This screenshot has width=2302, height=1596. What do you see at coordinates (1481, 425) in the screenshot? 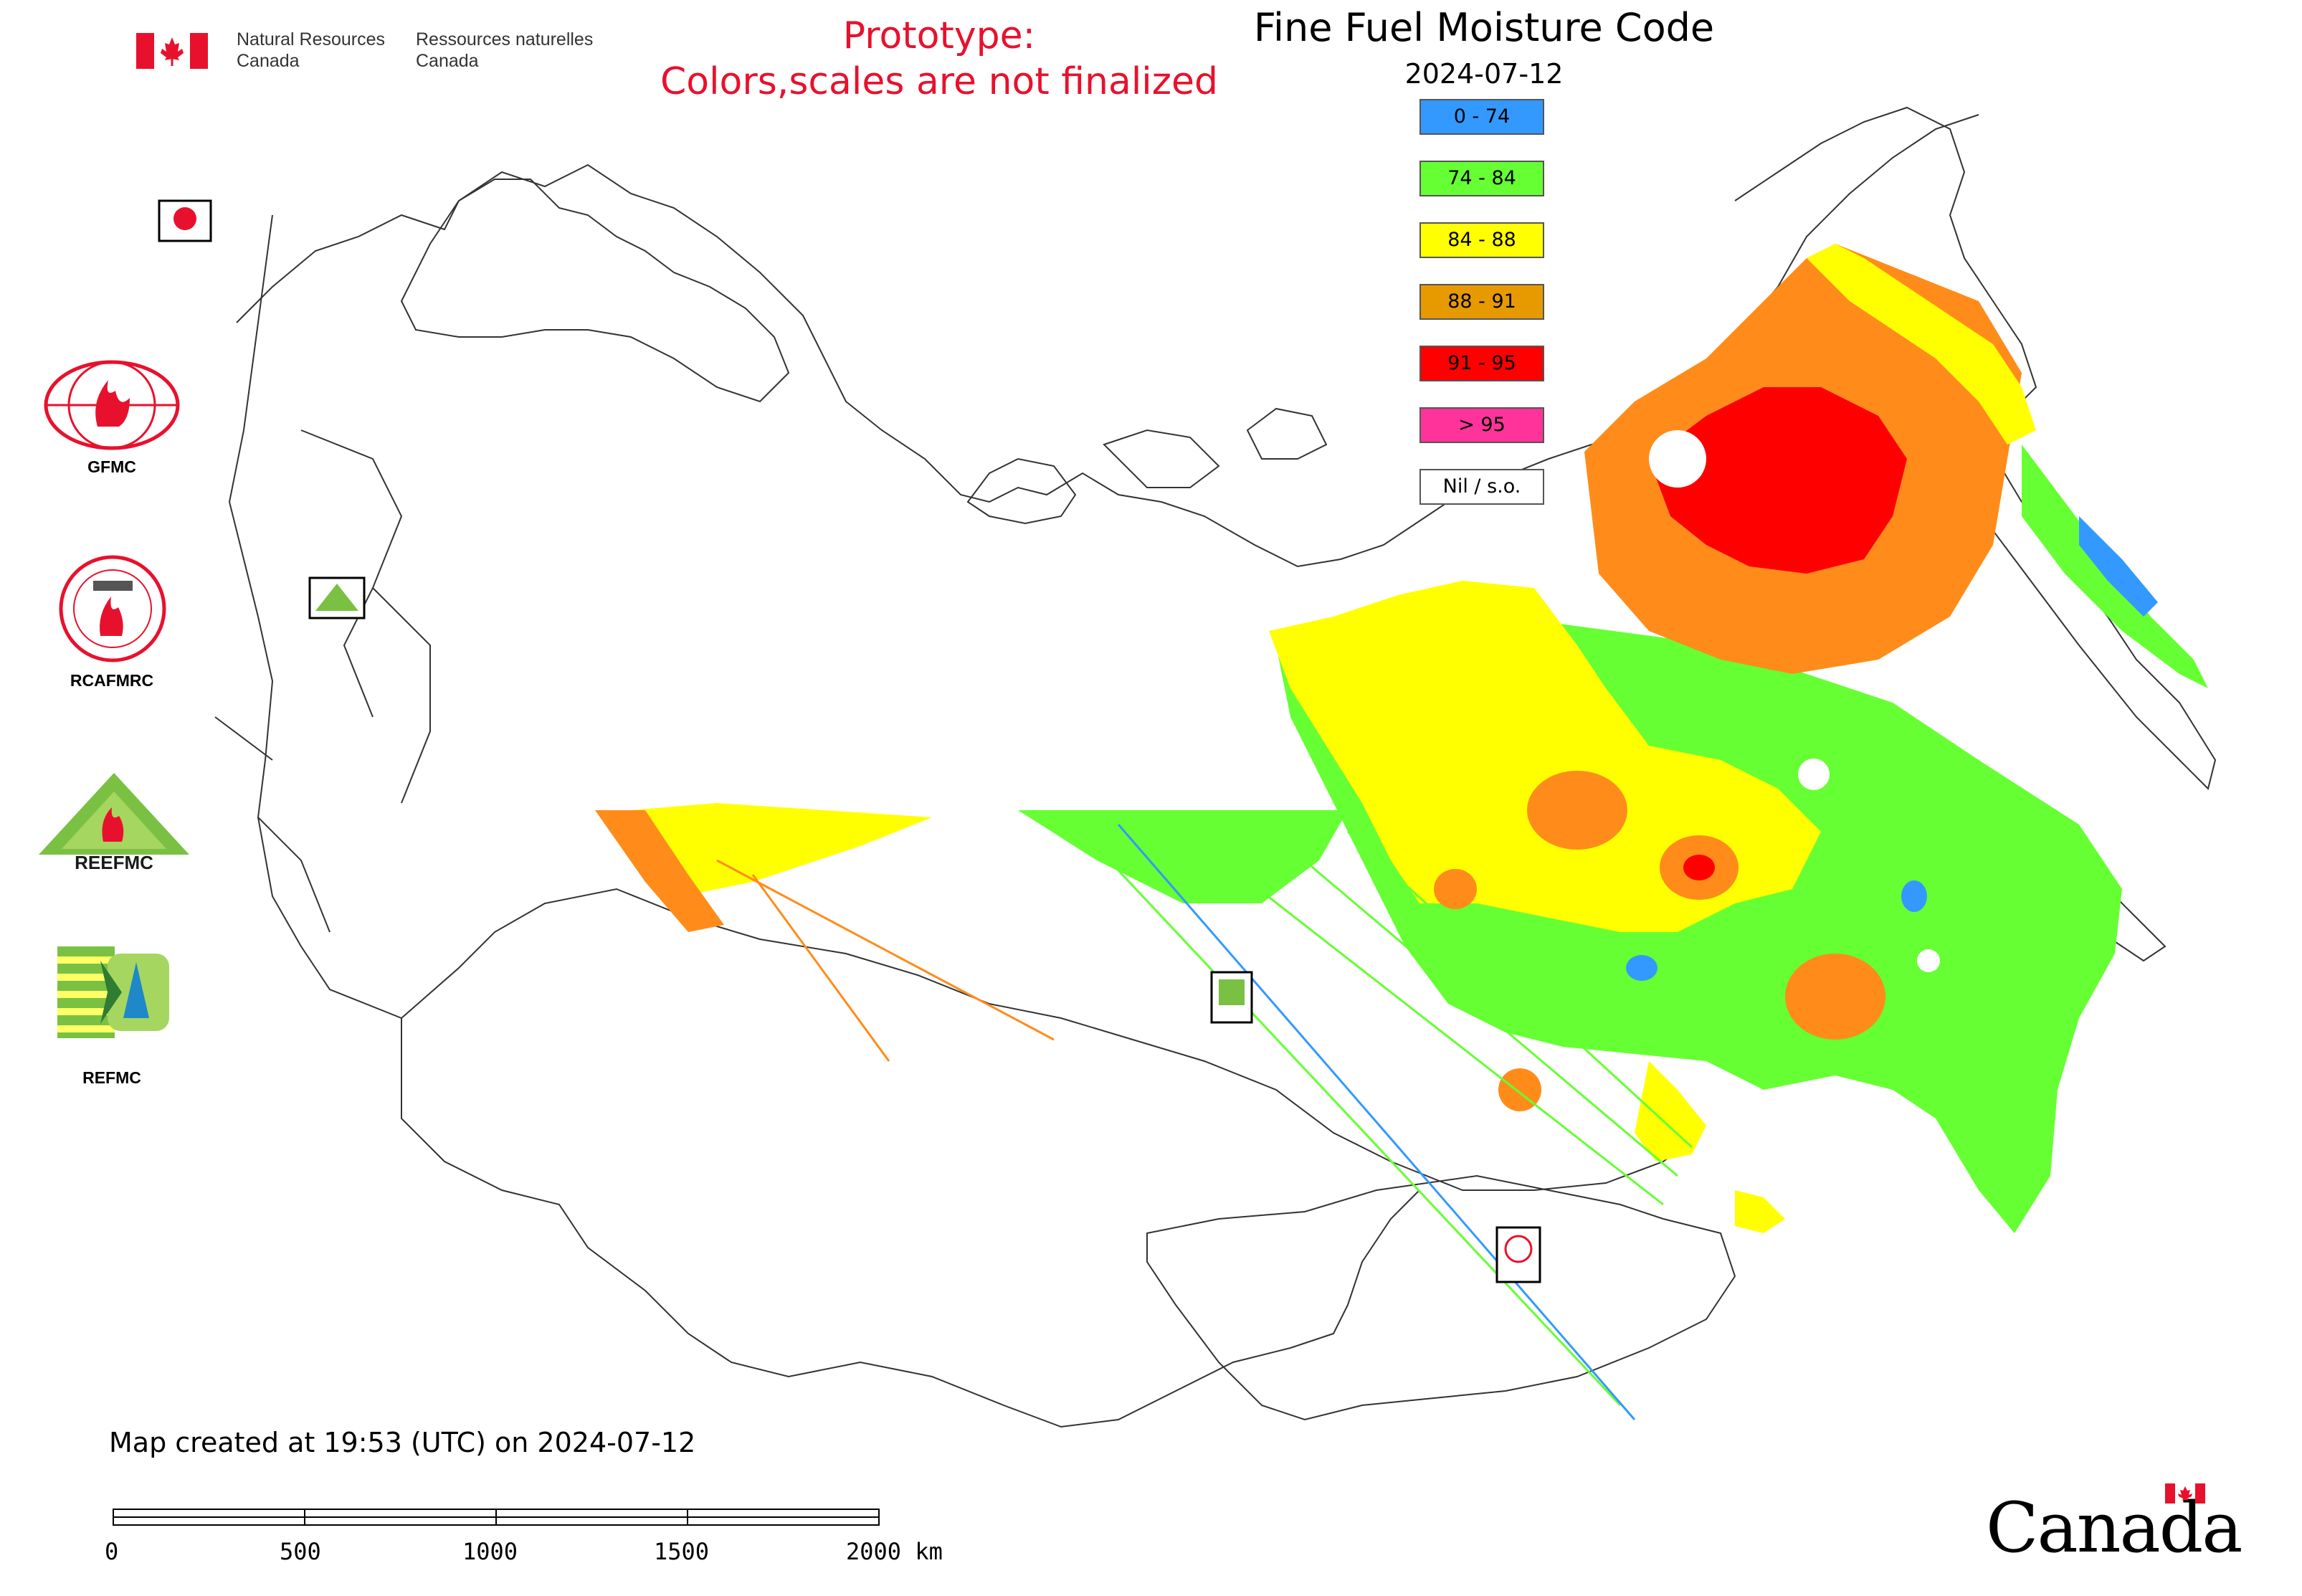
I see `legend-item-gt95: > 95` at bounding box center [1481, 425].